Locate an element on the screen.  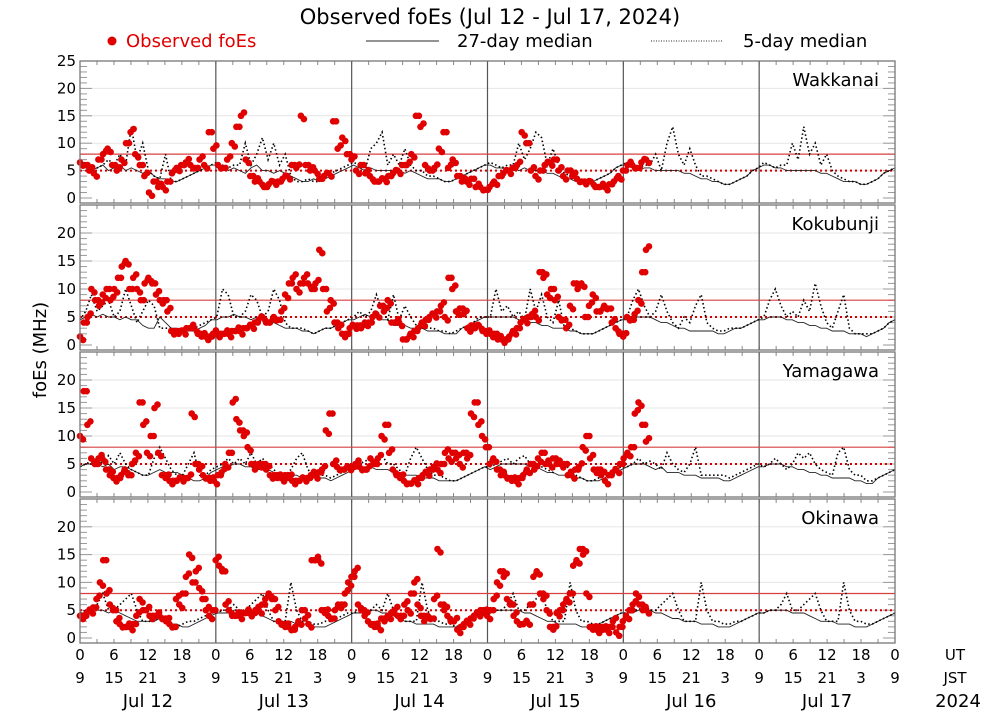
day-label: Jul 12 is located at coordinates (147, 701).